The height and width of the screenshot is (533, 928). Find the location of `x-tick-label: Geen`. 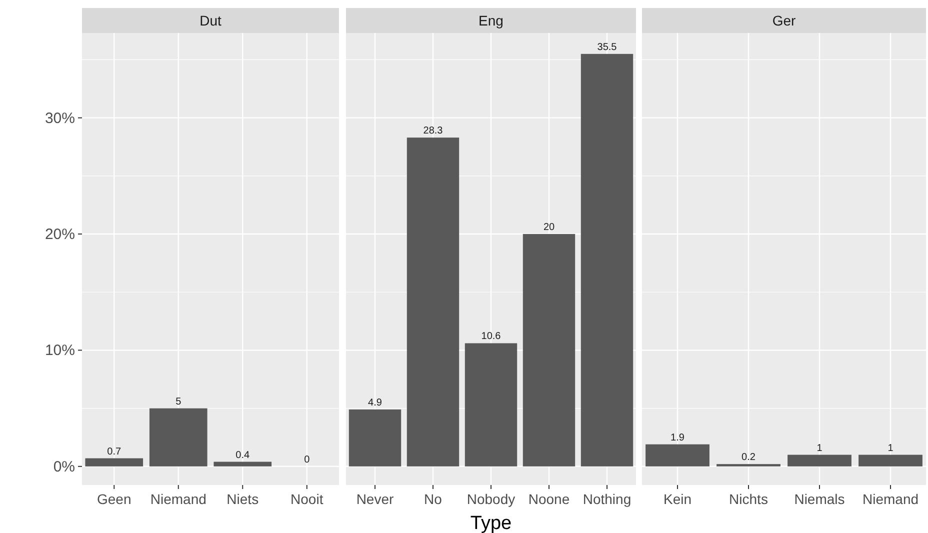

x-tick-label: Geen is located at coordinates (114, 499).